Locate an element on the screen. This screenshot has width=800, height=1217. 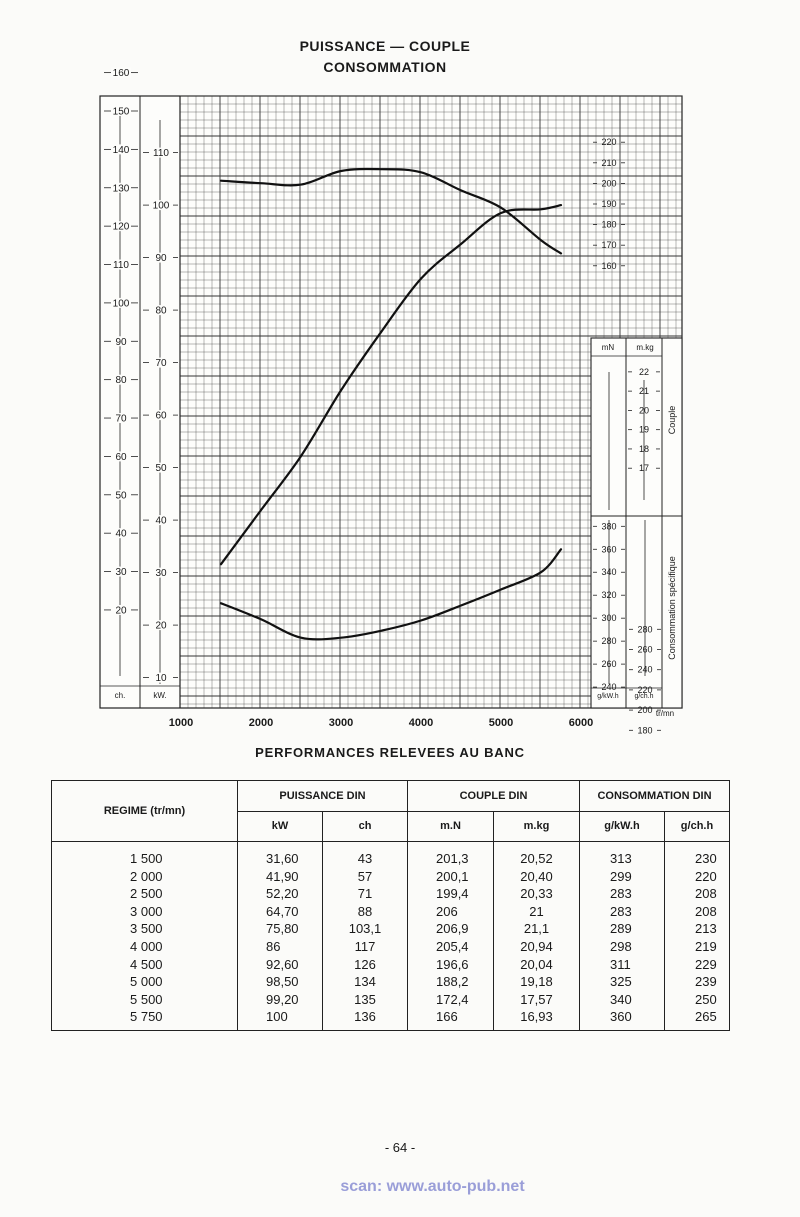
table-cell: 2 000 is located at coordinates (146, 876).